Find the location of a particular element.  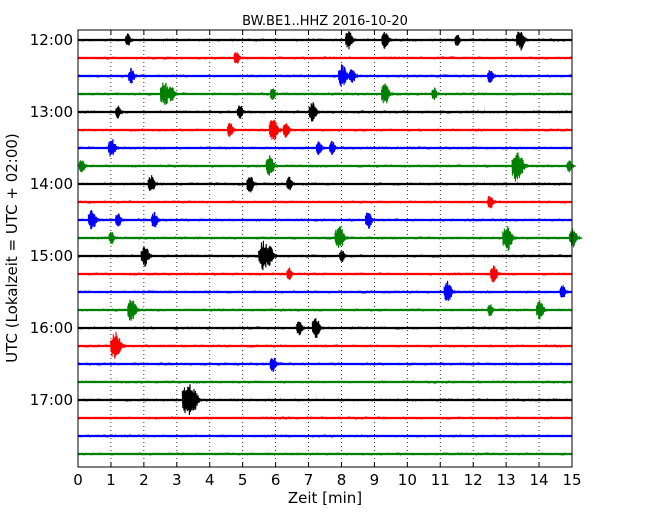

x-tick-label: 9 is located at coordinates (375, 480).